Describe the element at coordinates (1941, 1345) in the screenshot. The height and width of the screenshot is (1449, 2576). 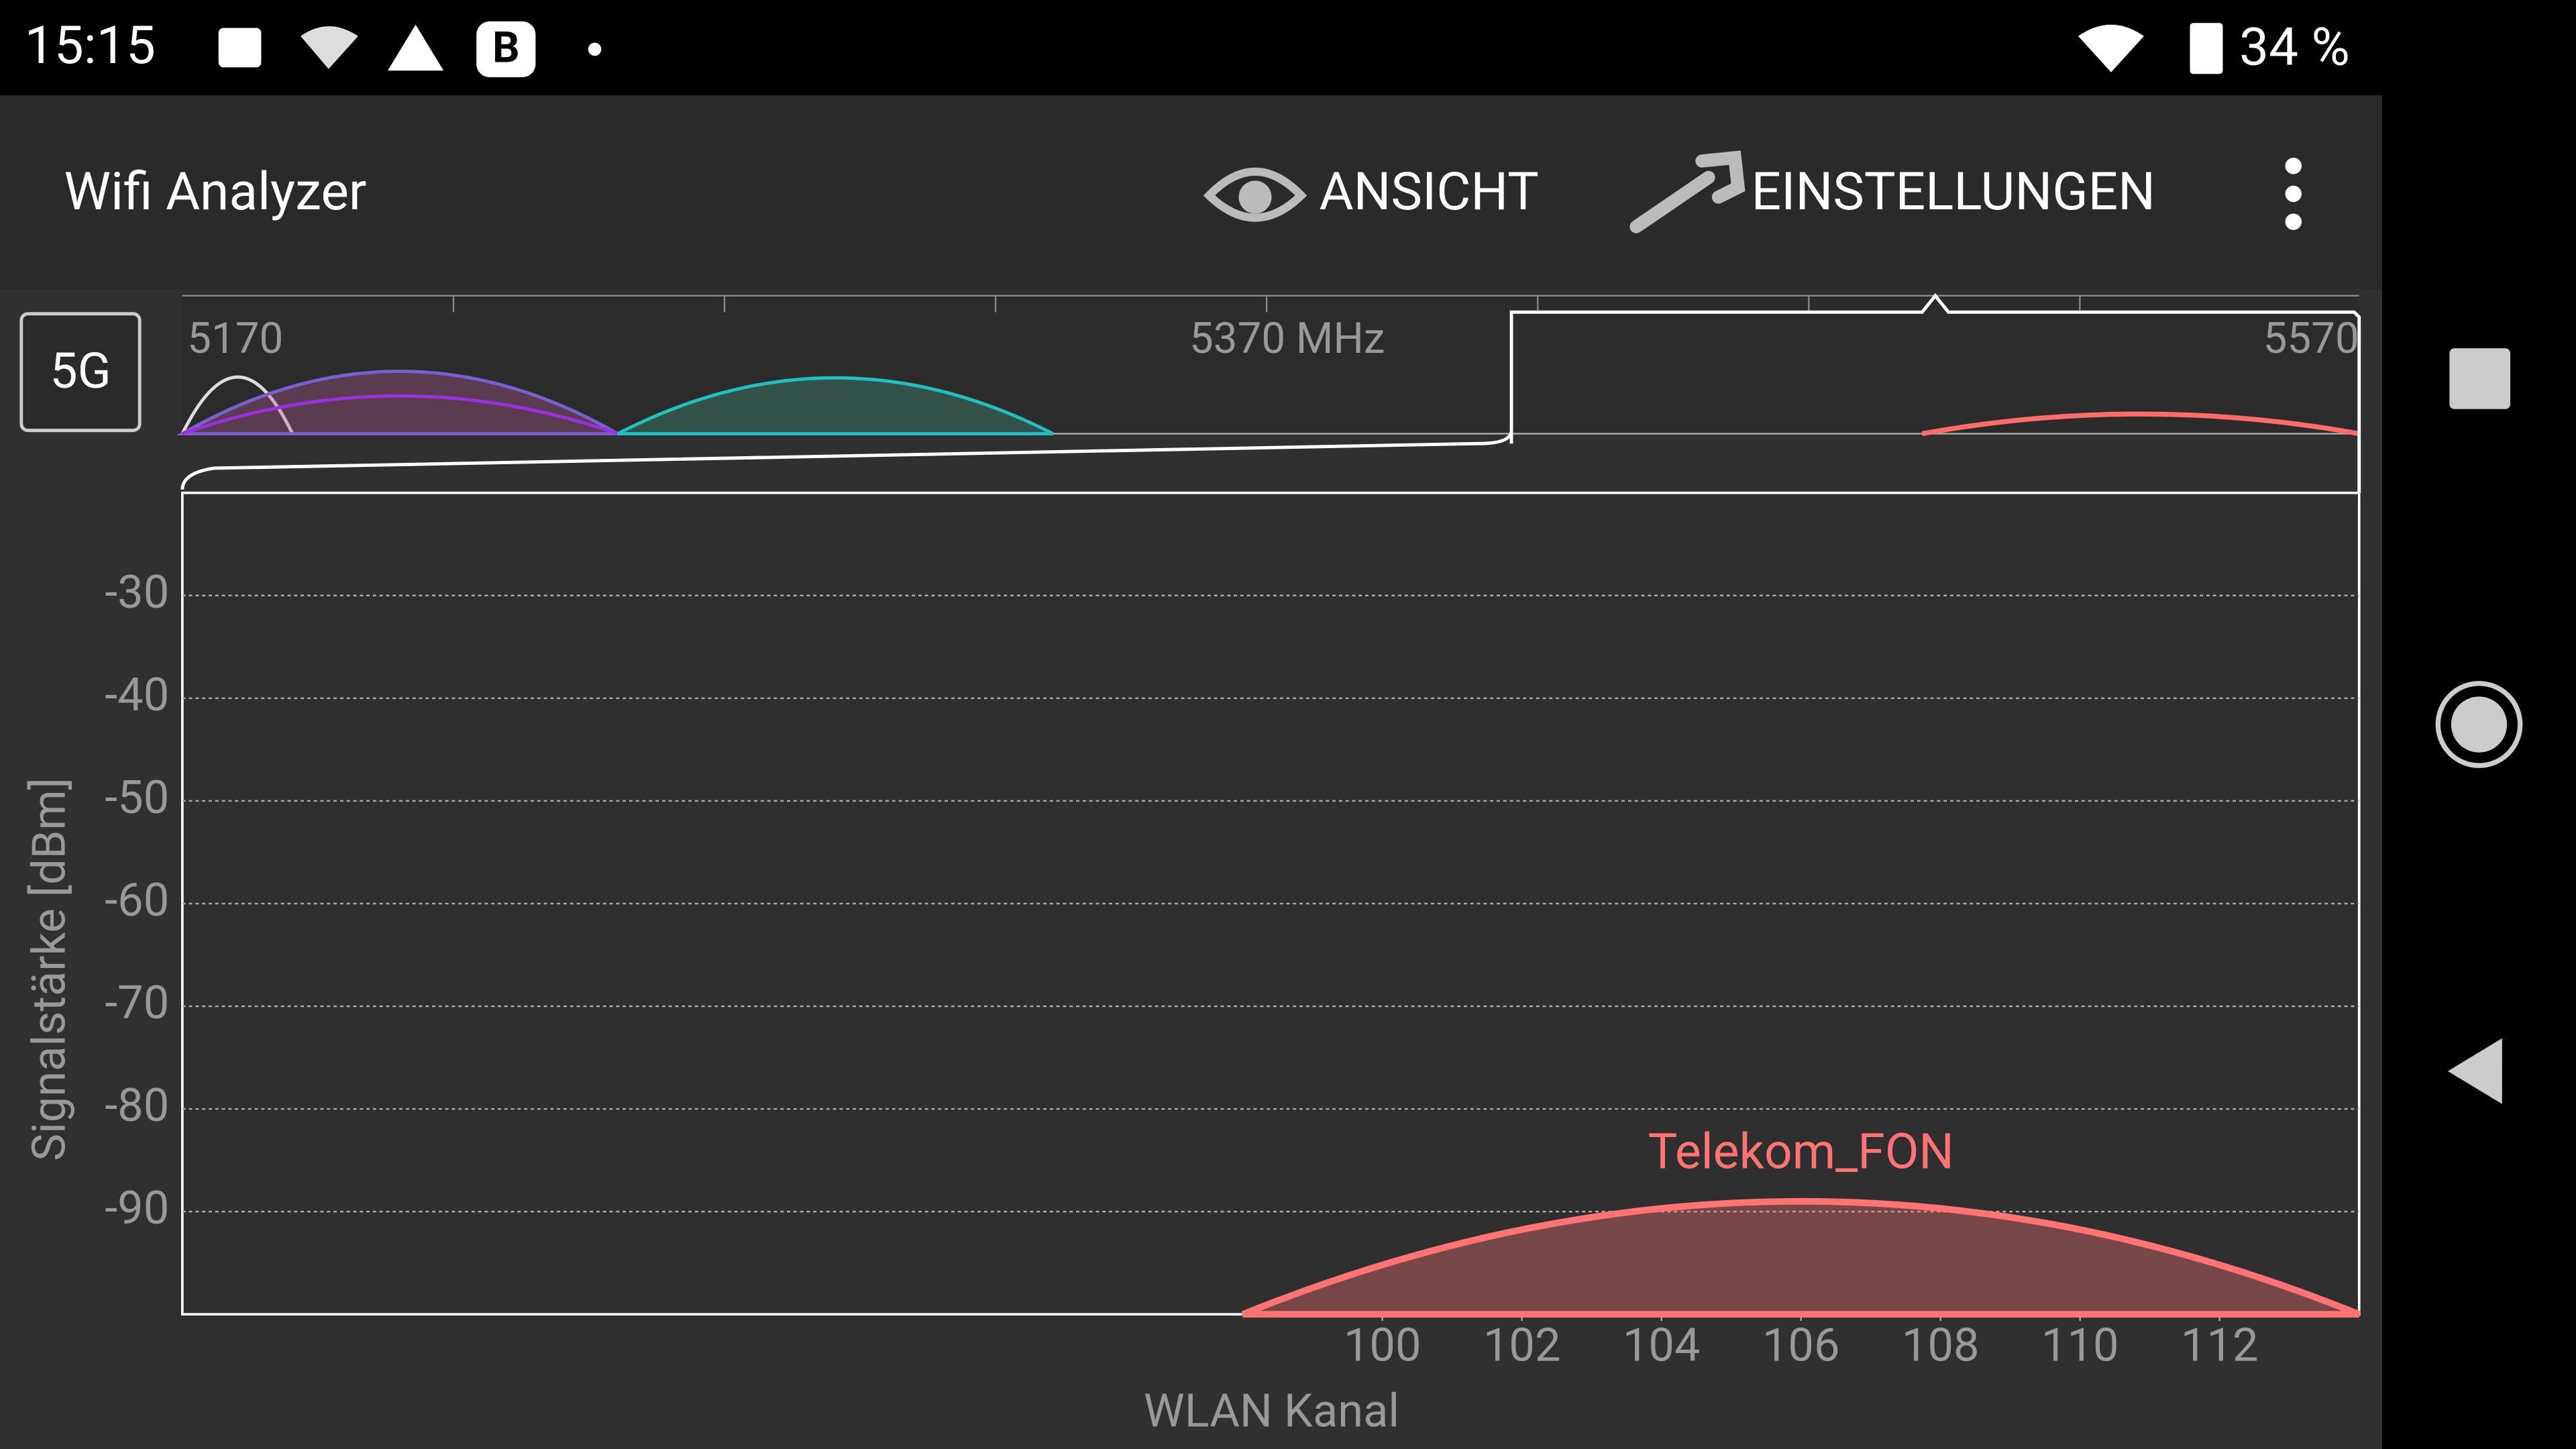
I see `x-tick-label: 108` at that location.